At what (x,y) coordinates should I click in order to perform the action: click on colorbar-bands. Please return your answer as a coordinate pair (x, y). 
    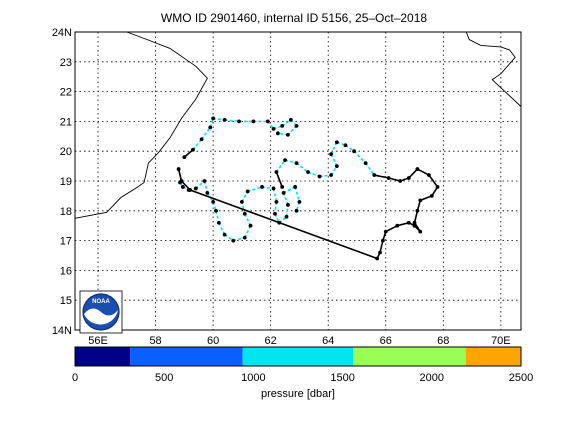
    Looking at the image, I should click on (298, 356).